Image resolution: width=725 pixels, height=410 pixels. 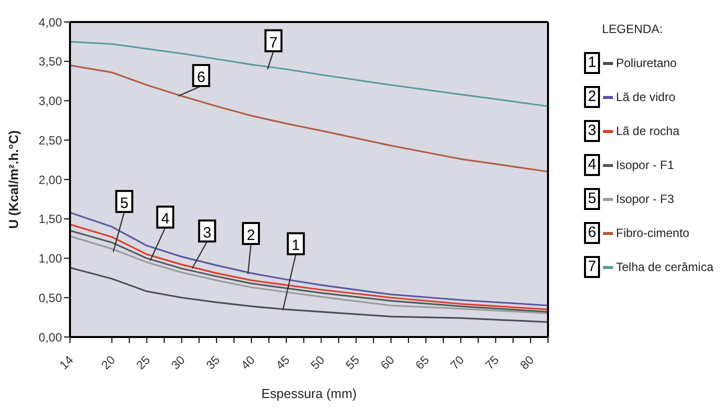 What do you see at coordinates (108, 362) in the screenshot?
I see `x-tick-label: 20` at bounding box center [108, 362].